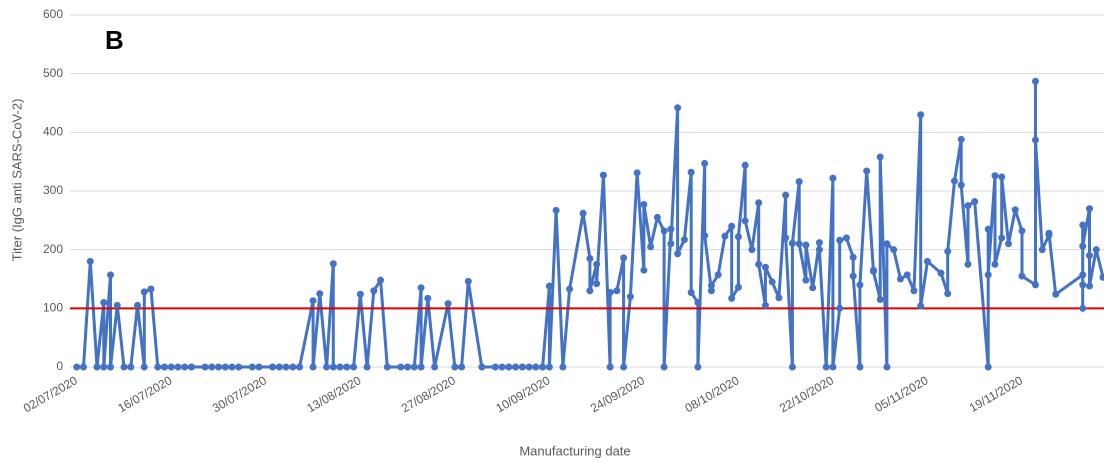 The image size is (1104, 468). I want to click on y-tick-label: 200, so click(53, 249).